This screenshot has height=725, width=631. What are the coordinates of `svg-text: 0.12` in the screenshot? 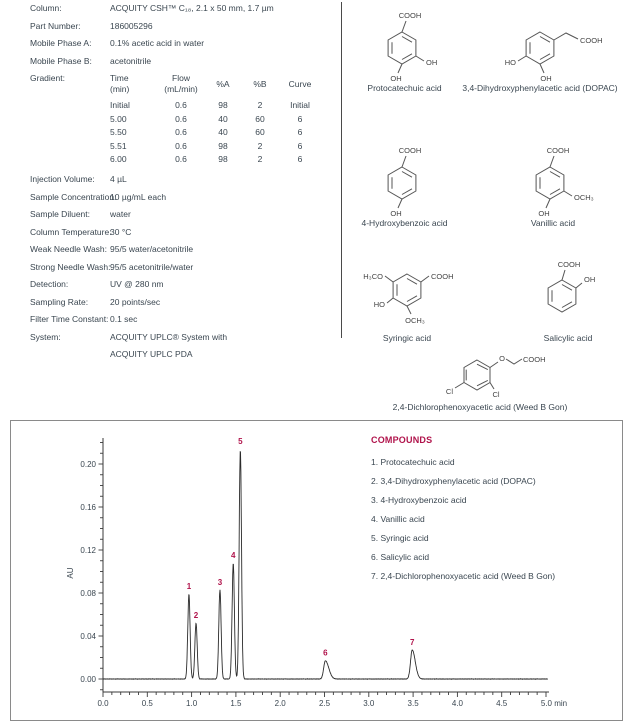 It's located at (88, 550).